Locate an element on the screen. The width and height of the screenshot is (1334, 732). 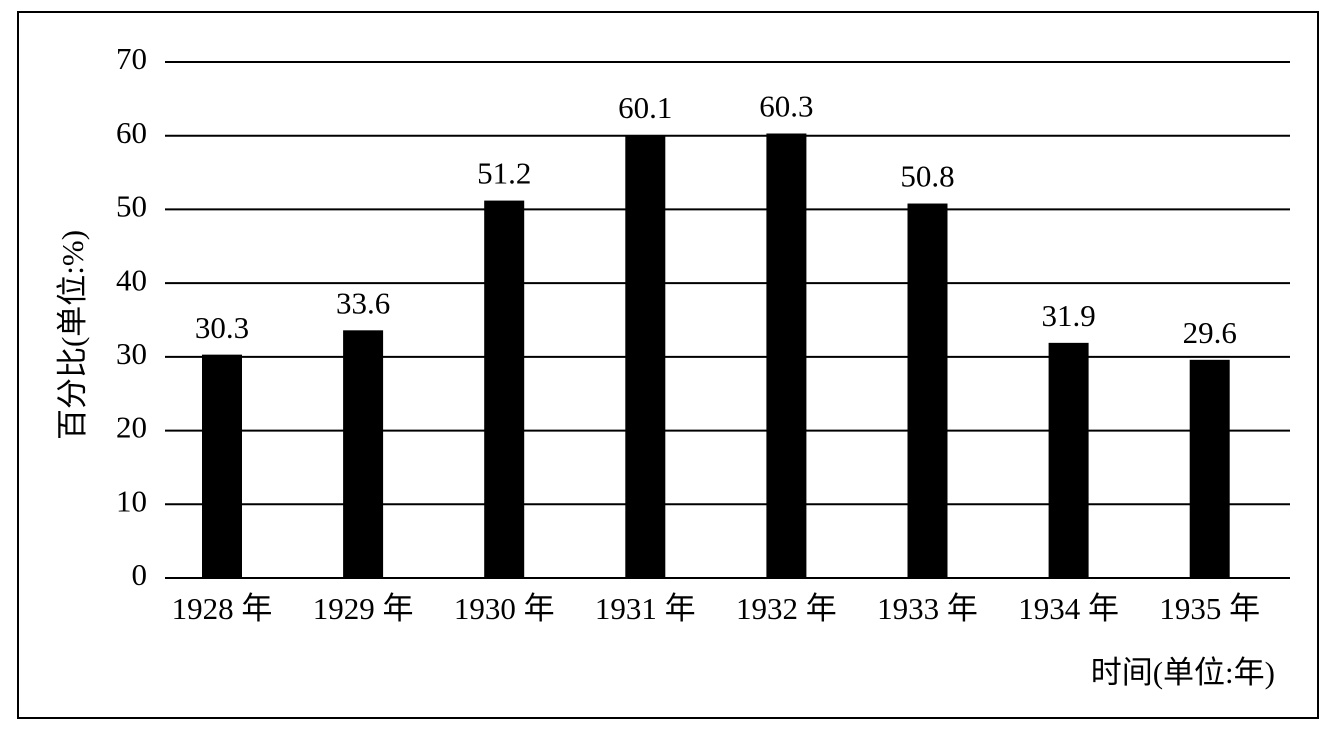
y-tick-label: 60 is located at coordinates (131, 132).